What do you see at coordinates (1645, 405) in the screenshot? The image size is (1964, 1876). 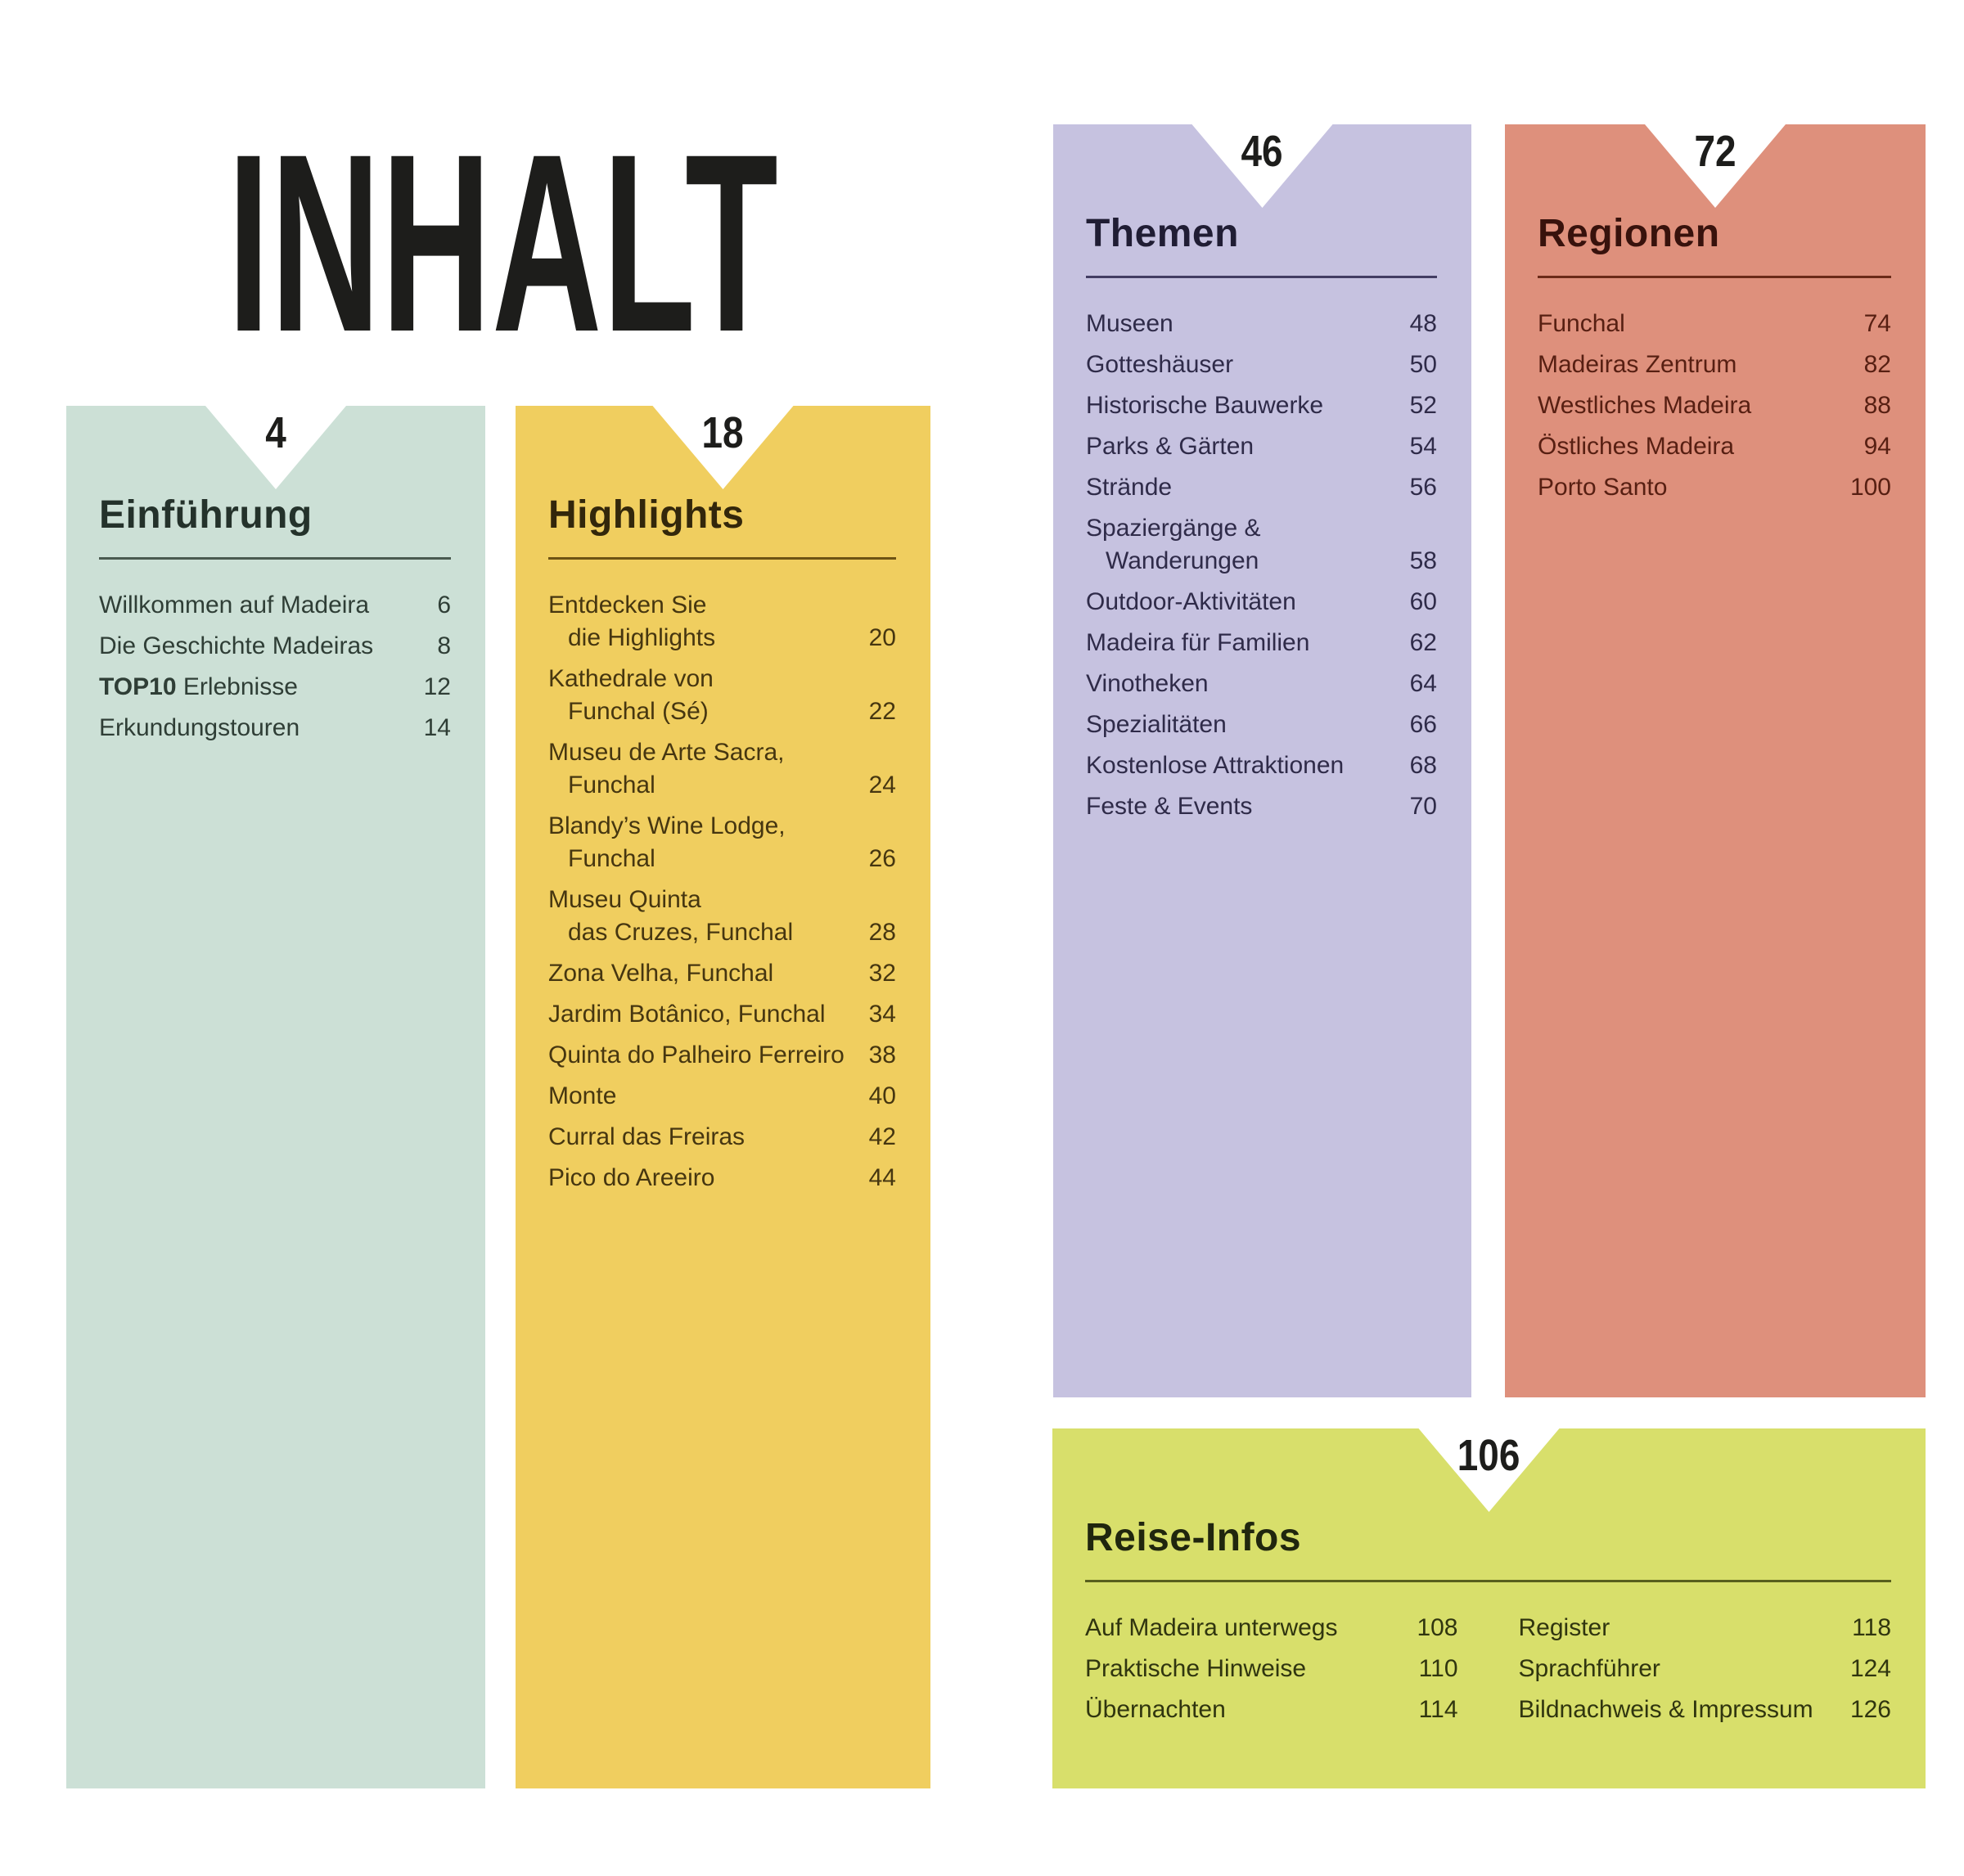 I see `toc-item-label: Westliches Madeira` at bounding box center [1645, 405].